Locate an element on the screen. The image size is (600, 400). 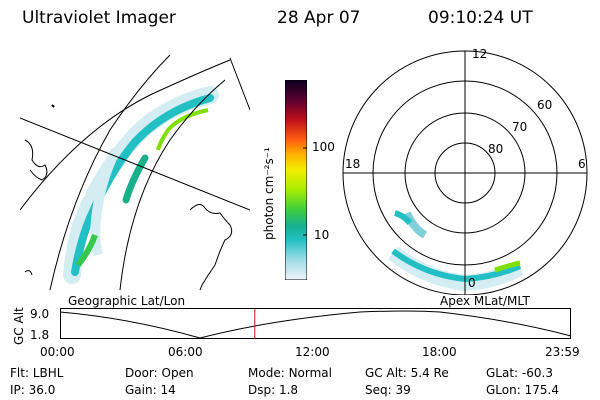
footer-field: Mode: Normal is located at coordinates (290, 373).